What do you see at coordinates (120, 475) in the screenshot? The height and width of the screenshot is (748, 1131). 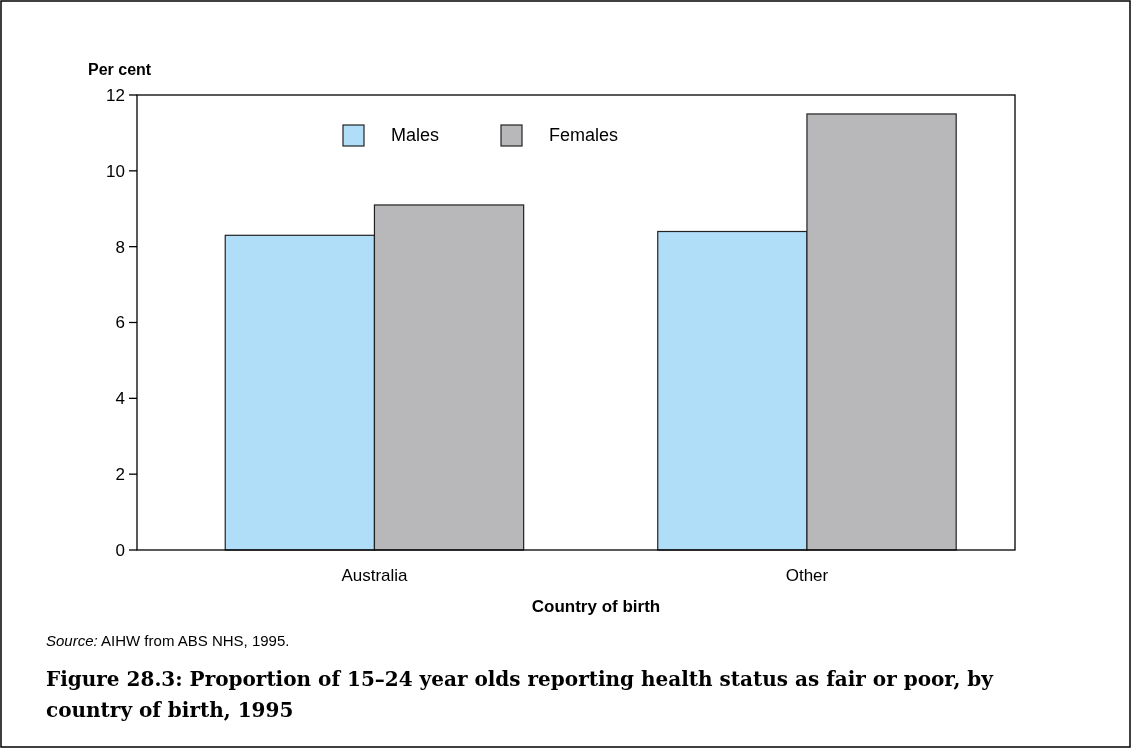 I see `y-tick-label: 2` at bounding box center [120, 475].